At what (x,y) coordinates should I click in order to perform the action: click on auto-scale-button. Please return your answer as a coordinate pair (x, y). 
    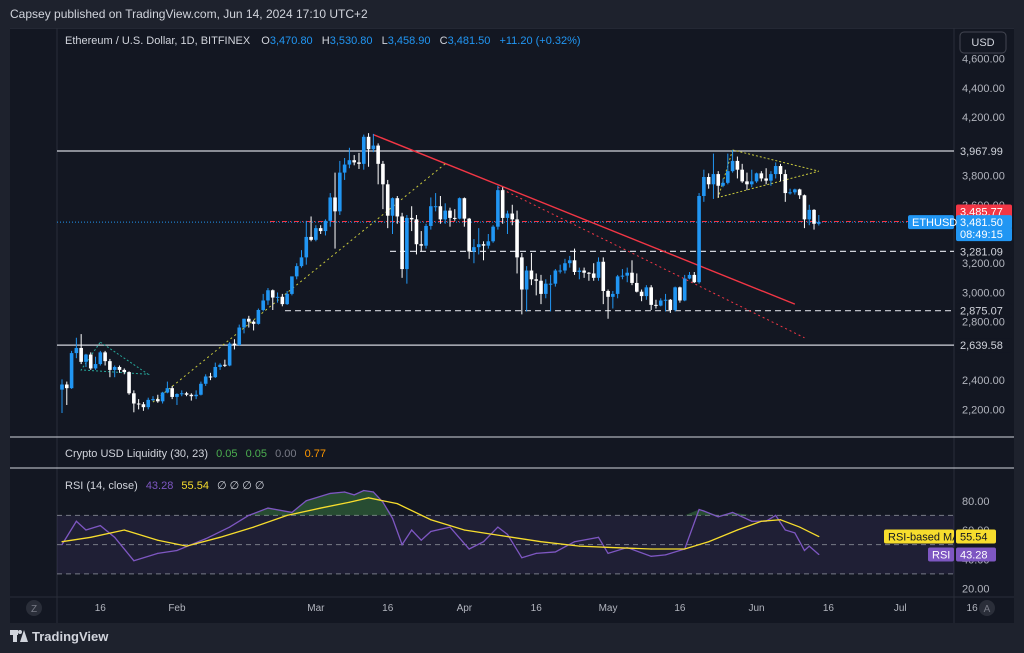
    Looking at the image, I should click on (987, 608).